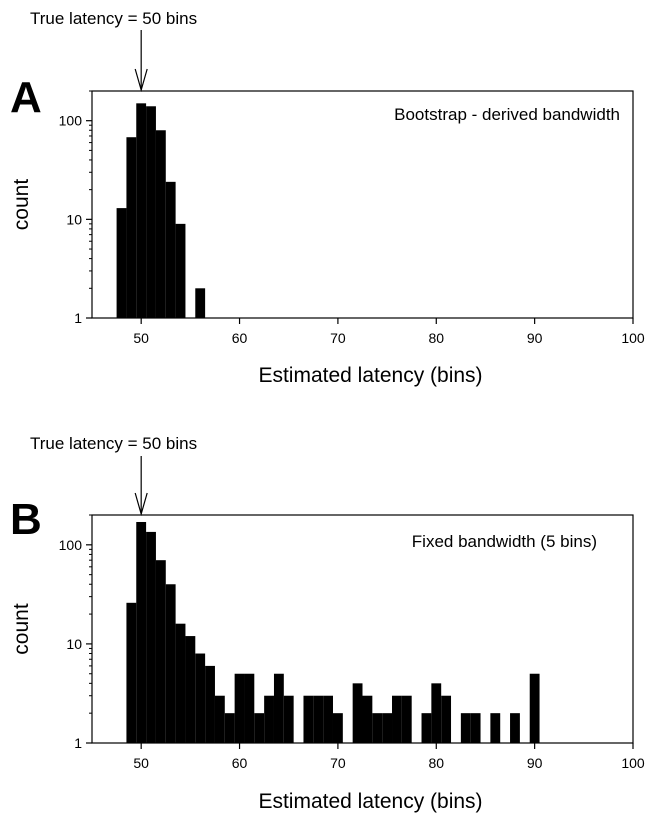  What do you see at coordinates (504, 541) in the screenshot?
I see `plot-title: Fixed bandwidth (5 bins)` at bounding box center [504, 541].